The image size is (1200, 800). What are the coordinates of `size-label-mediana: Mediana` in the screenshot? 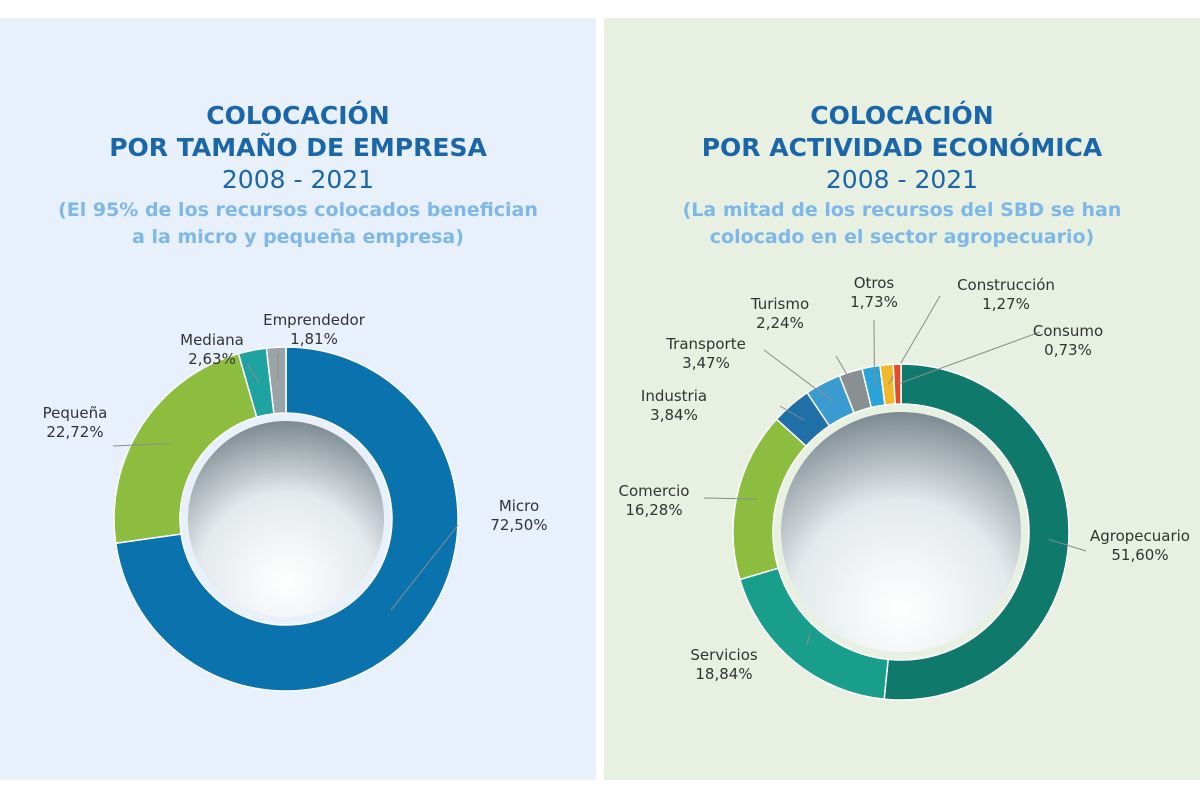 It's located at (212, 340).